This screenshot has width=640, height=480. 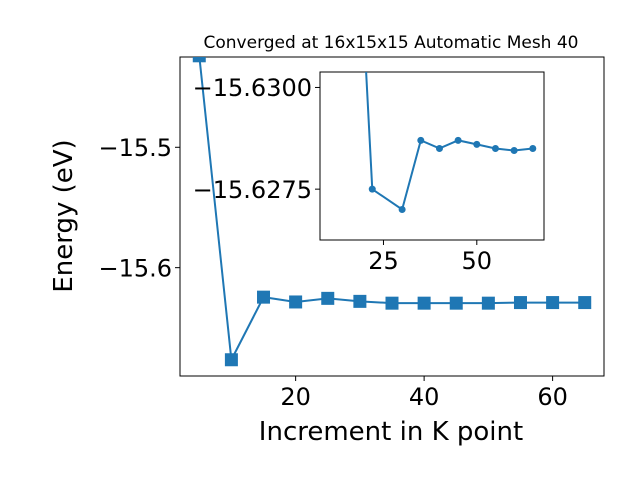 What do you see at coordinates (135, 268) in the screenshot?
I see `main-y-tick-label: −15.6` at bounding box center [135, 268].